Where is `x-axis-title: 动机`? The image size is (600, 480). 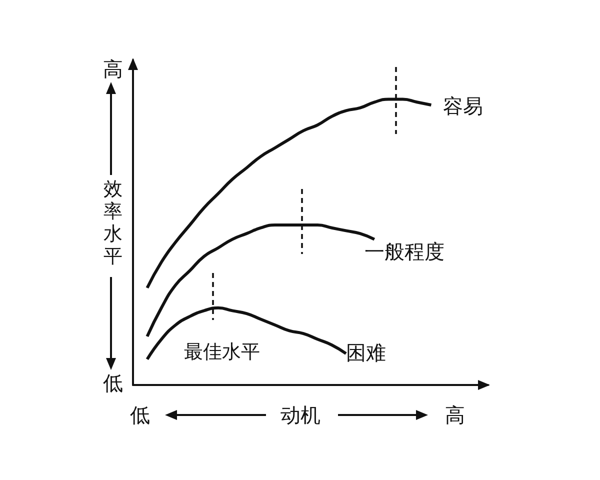
x-axis-title: 动机 is located at coordinates (300, 415).